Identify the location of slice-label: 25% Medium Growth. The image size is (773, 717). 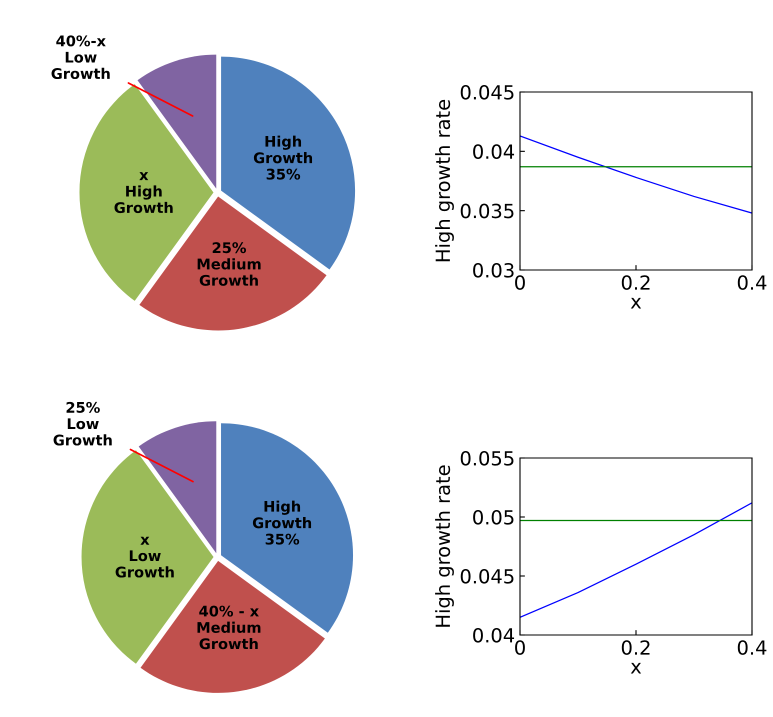
(229, 264).